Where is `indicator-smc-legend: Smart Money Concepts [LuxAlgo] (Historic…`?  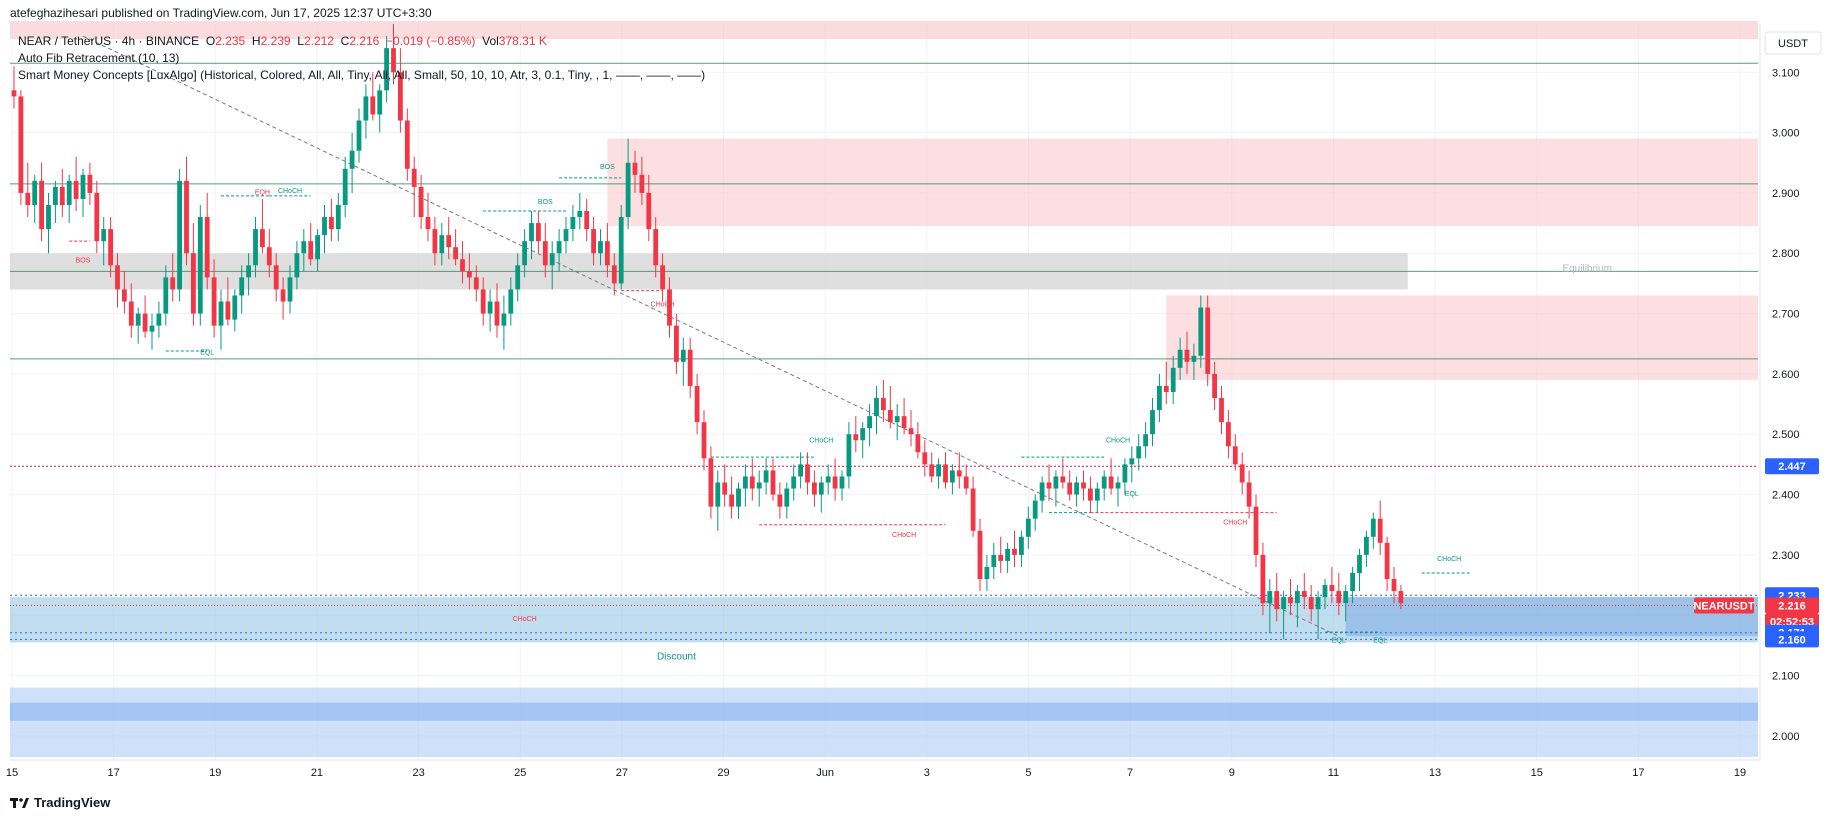 indicator-smc-legend: Smart Money Concepts [LuxAlgo] (Historic… is located at coordinates (362, 75).